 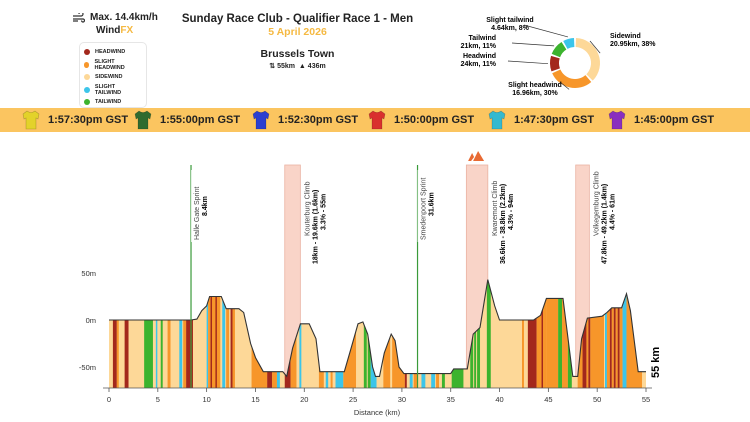 I want to click on x-tick-label: 30, so click(x=402, y=399).